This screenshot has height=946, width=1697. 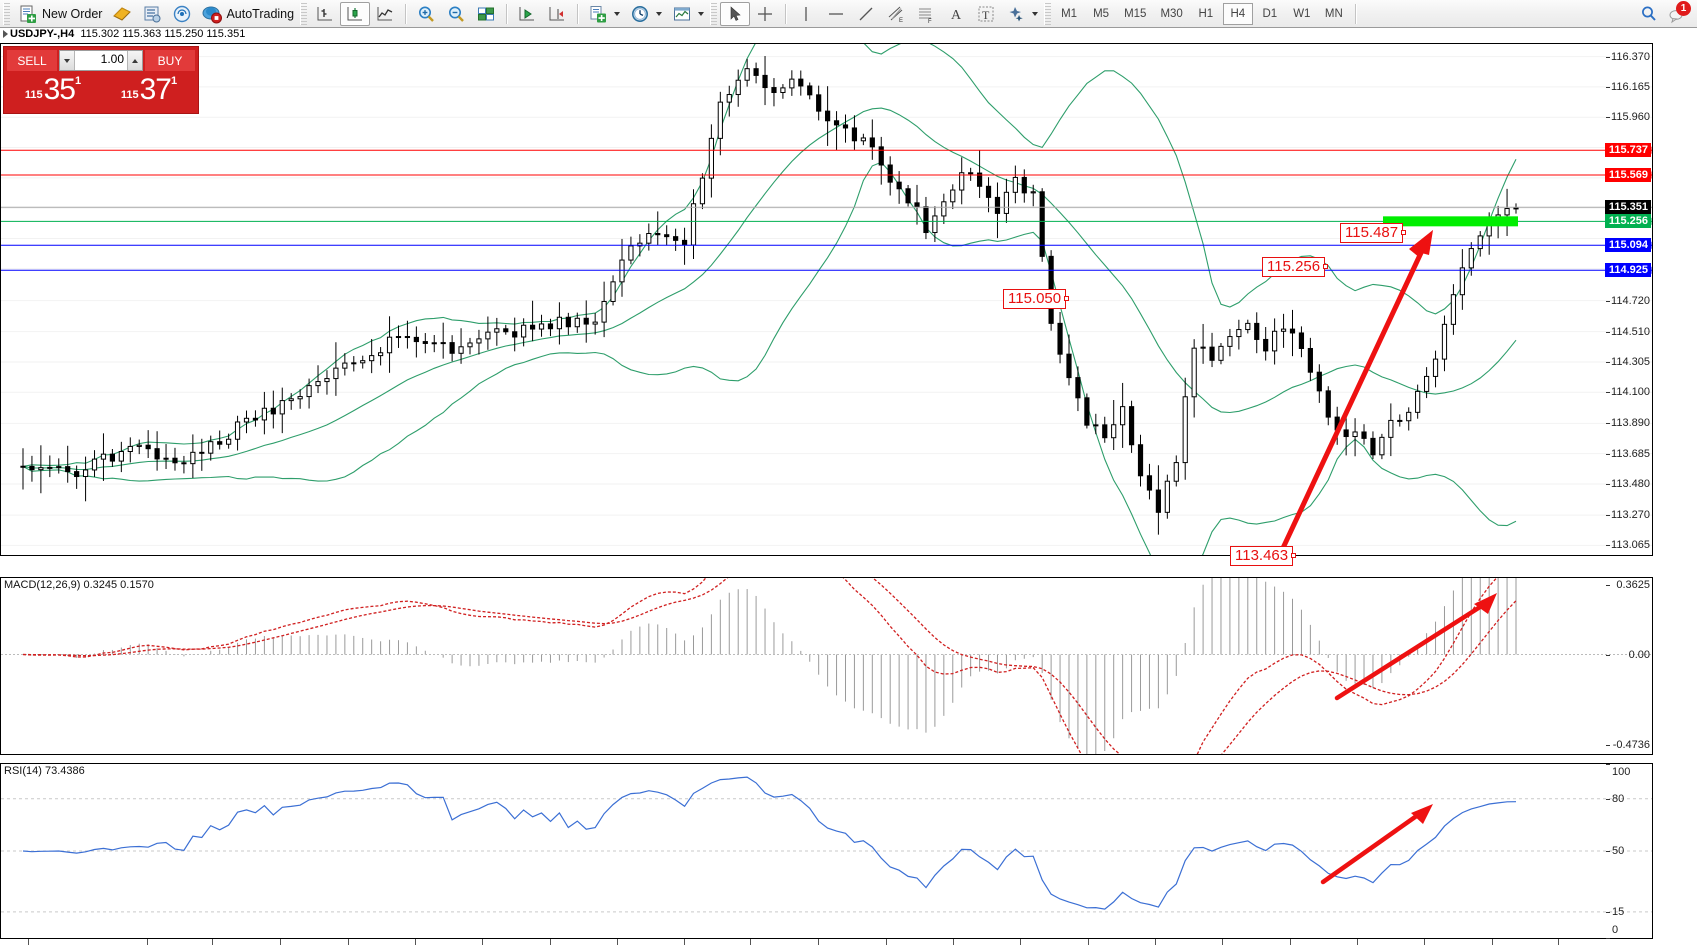 What do you see at coordinates (866, 14) in the screenshot?
I see `trendline-button` at bounding box center [866, 14].